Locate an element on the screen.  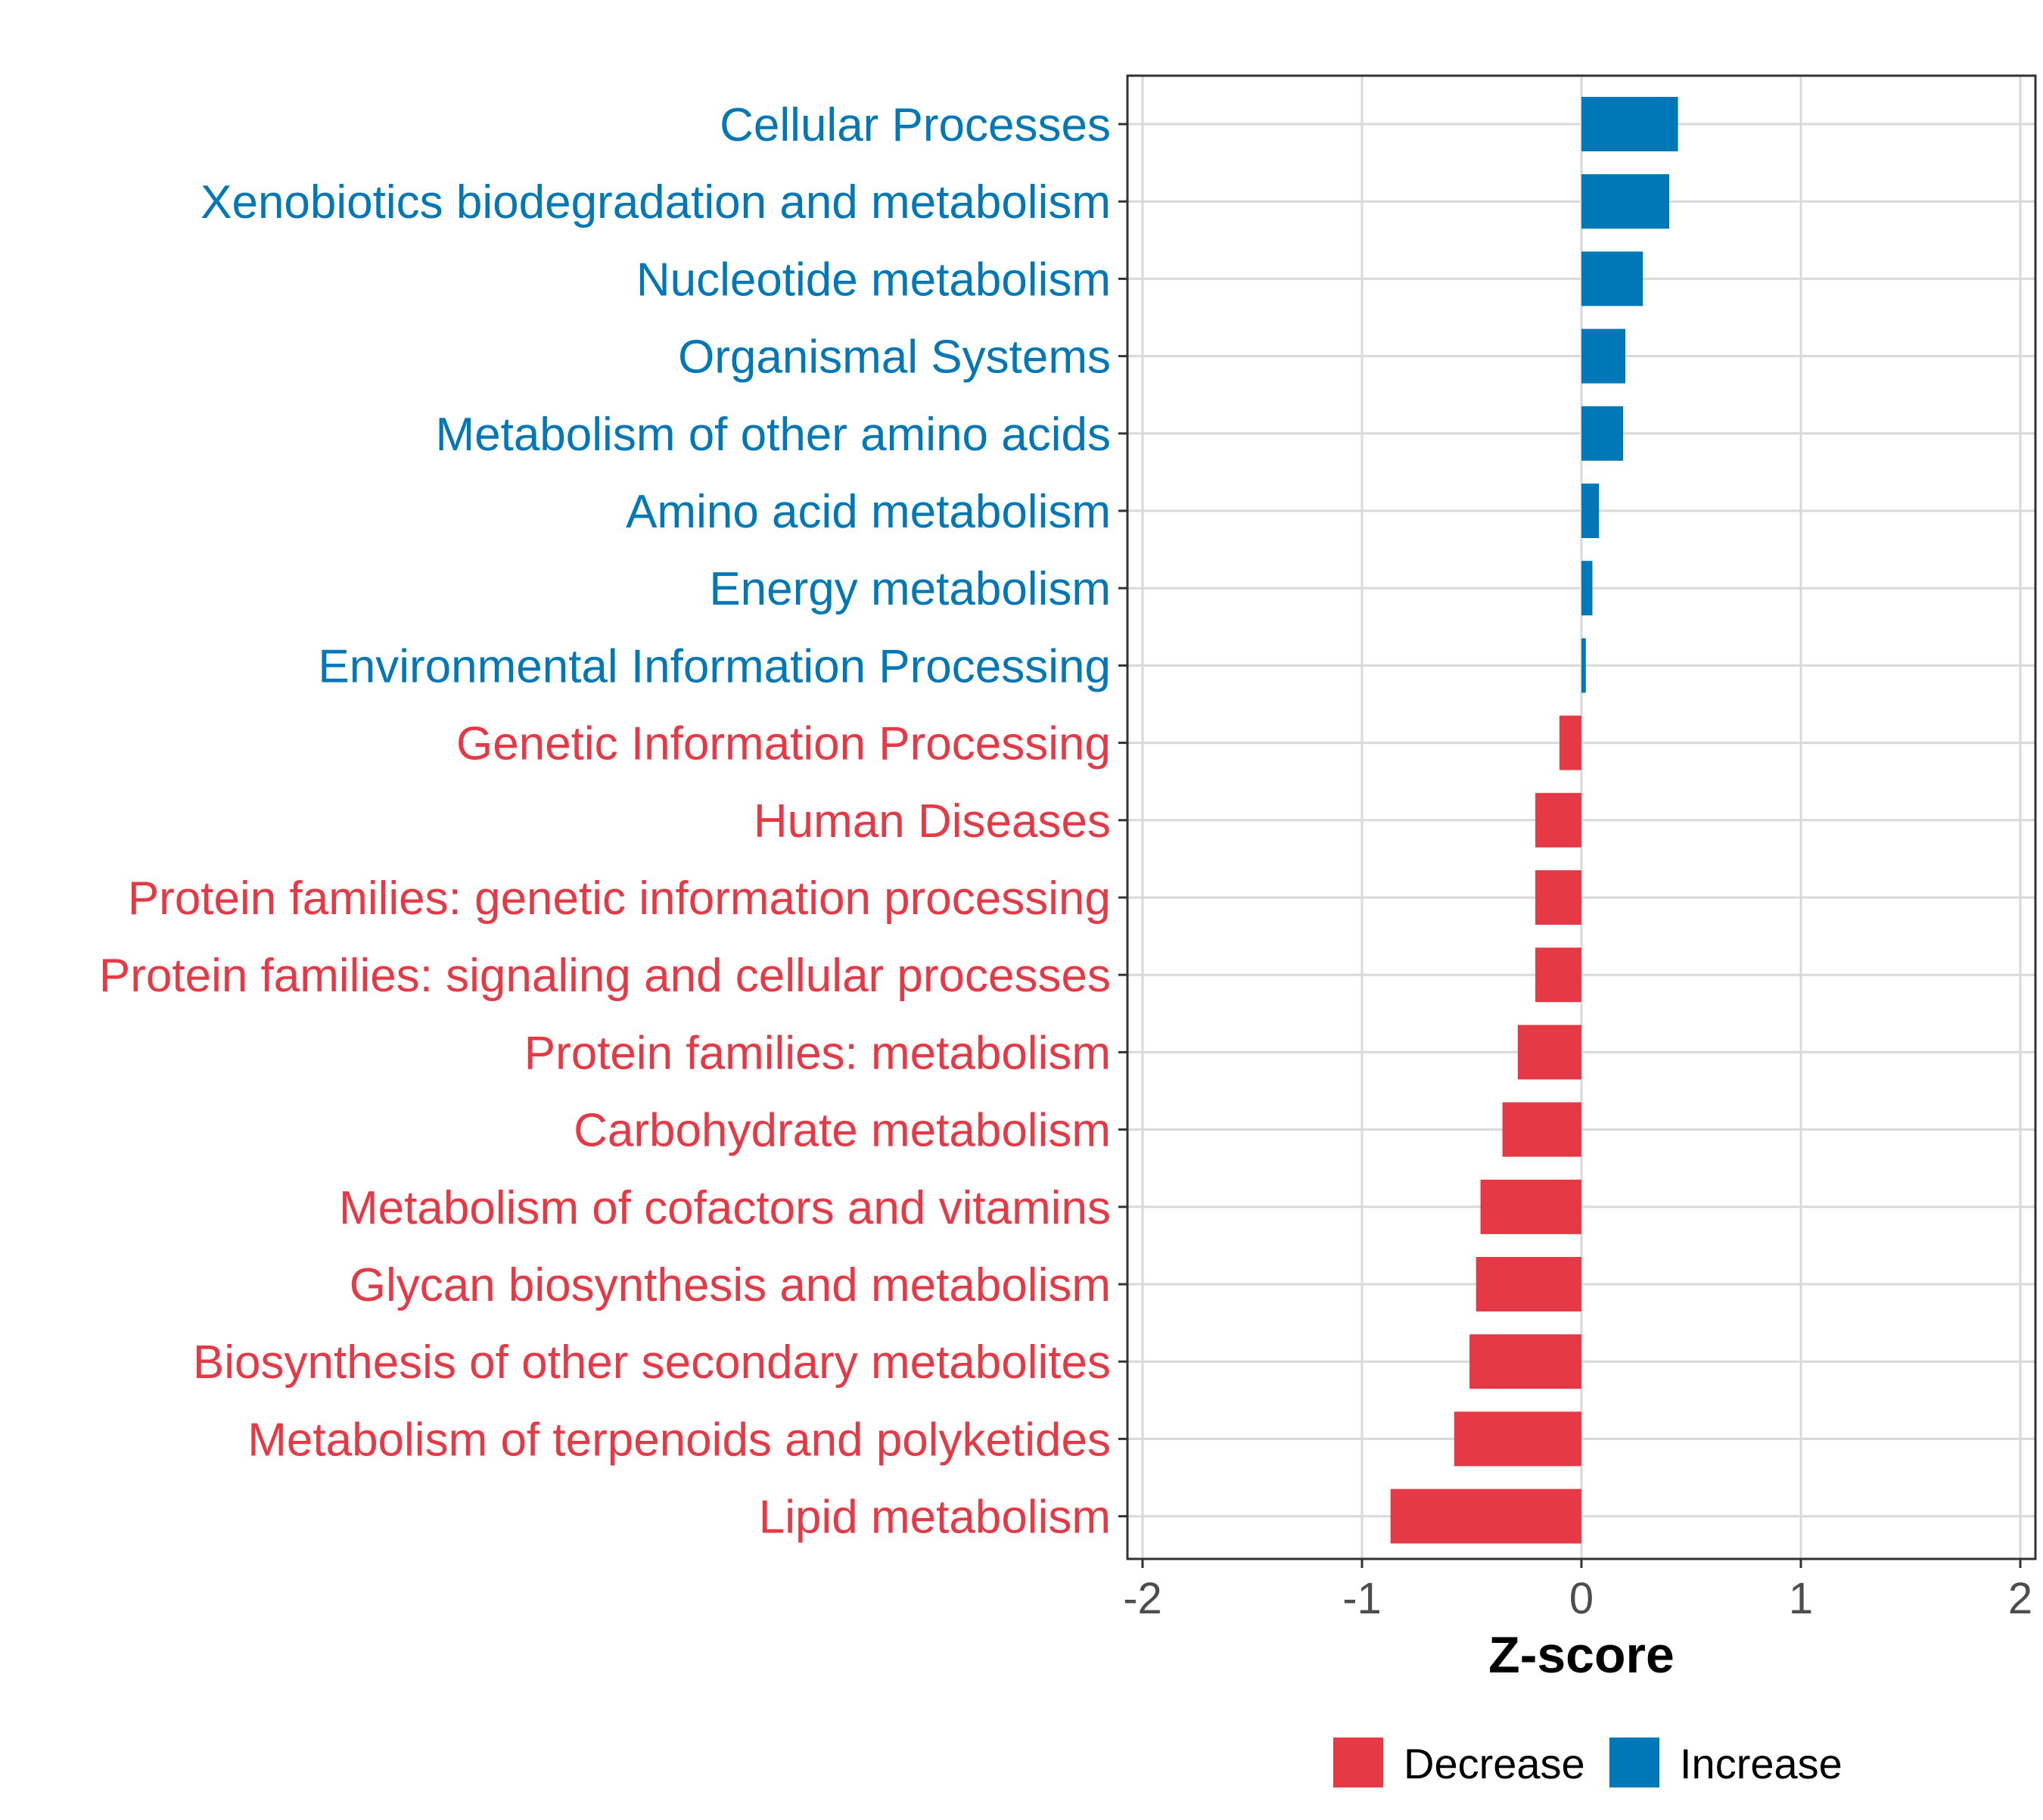
y-tick-label: Energy metabolism is located at coordinates (910, 589).